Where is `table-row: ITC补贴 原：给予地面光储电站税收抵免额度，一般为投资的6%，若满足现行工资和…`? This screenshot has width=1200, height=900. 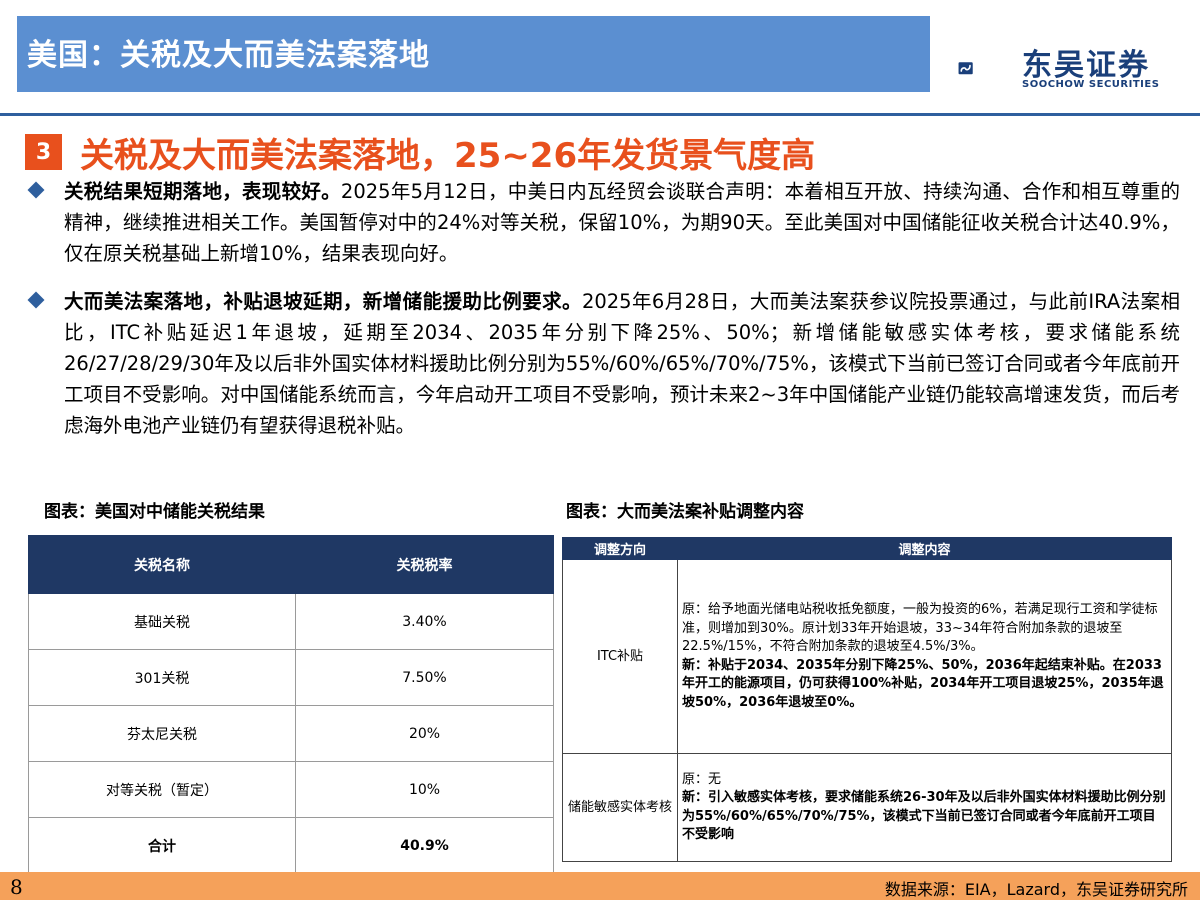
table-row: ITC补贴 原：给予地面光储电站税收抵免额度，一般为投资的6%，若满足现行工资和… is located at coordinates (867, 656).